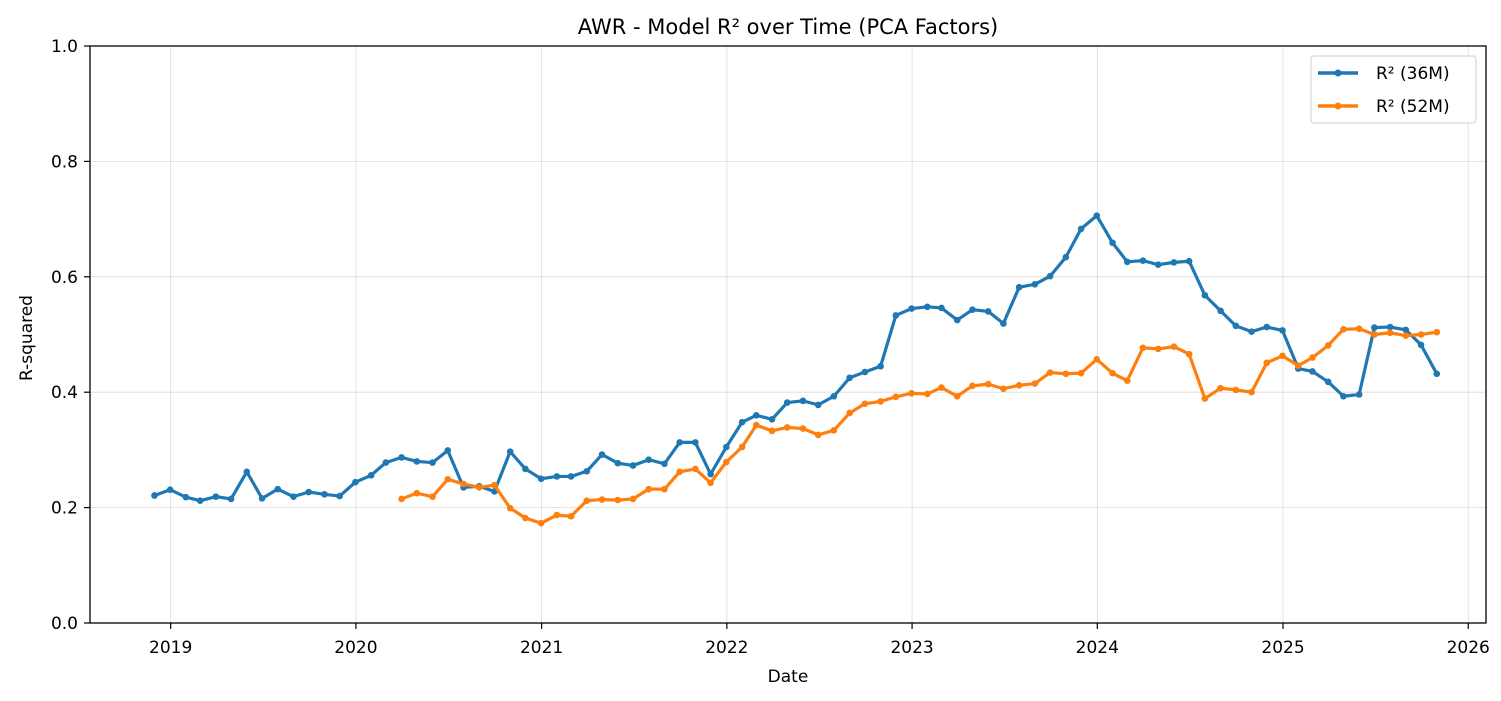  Describe the element at coordinates (1413, 74) in the screenshot. I see `legend-label-r2-36m: R² (36M)` at that location.